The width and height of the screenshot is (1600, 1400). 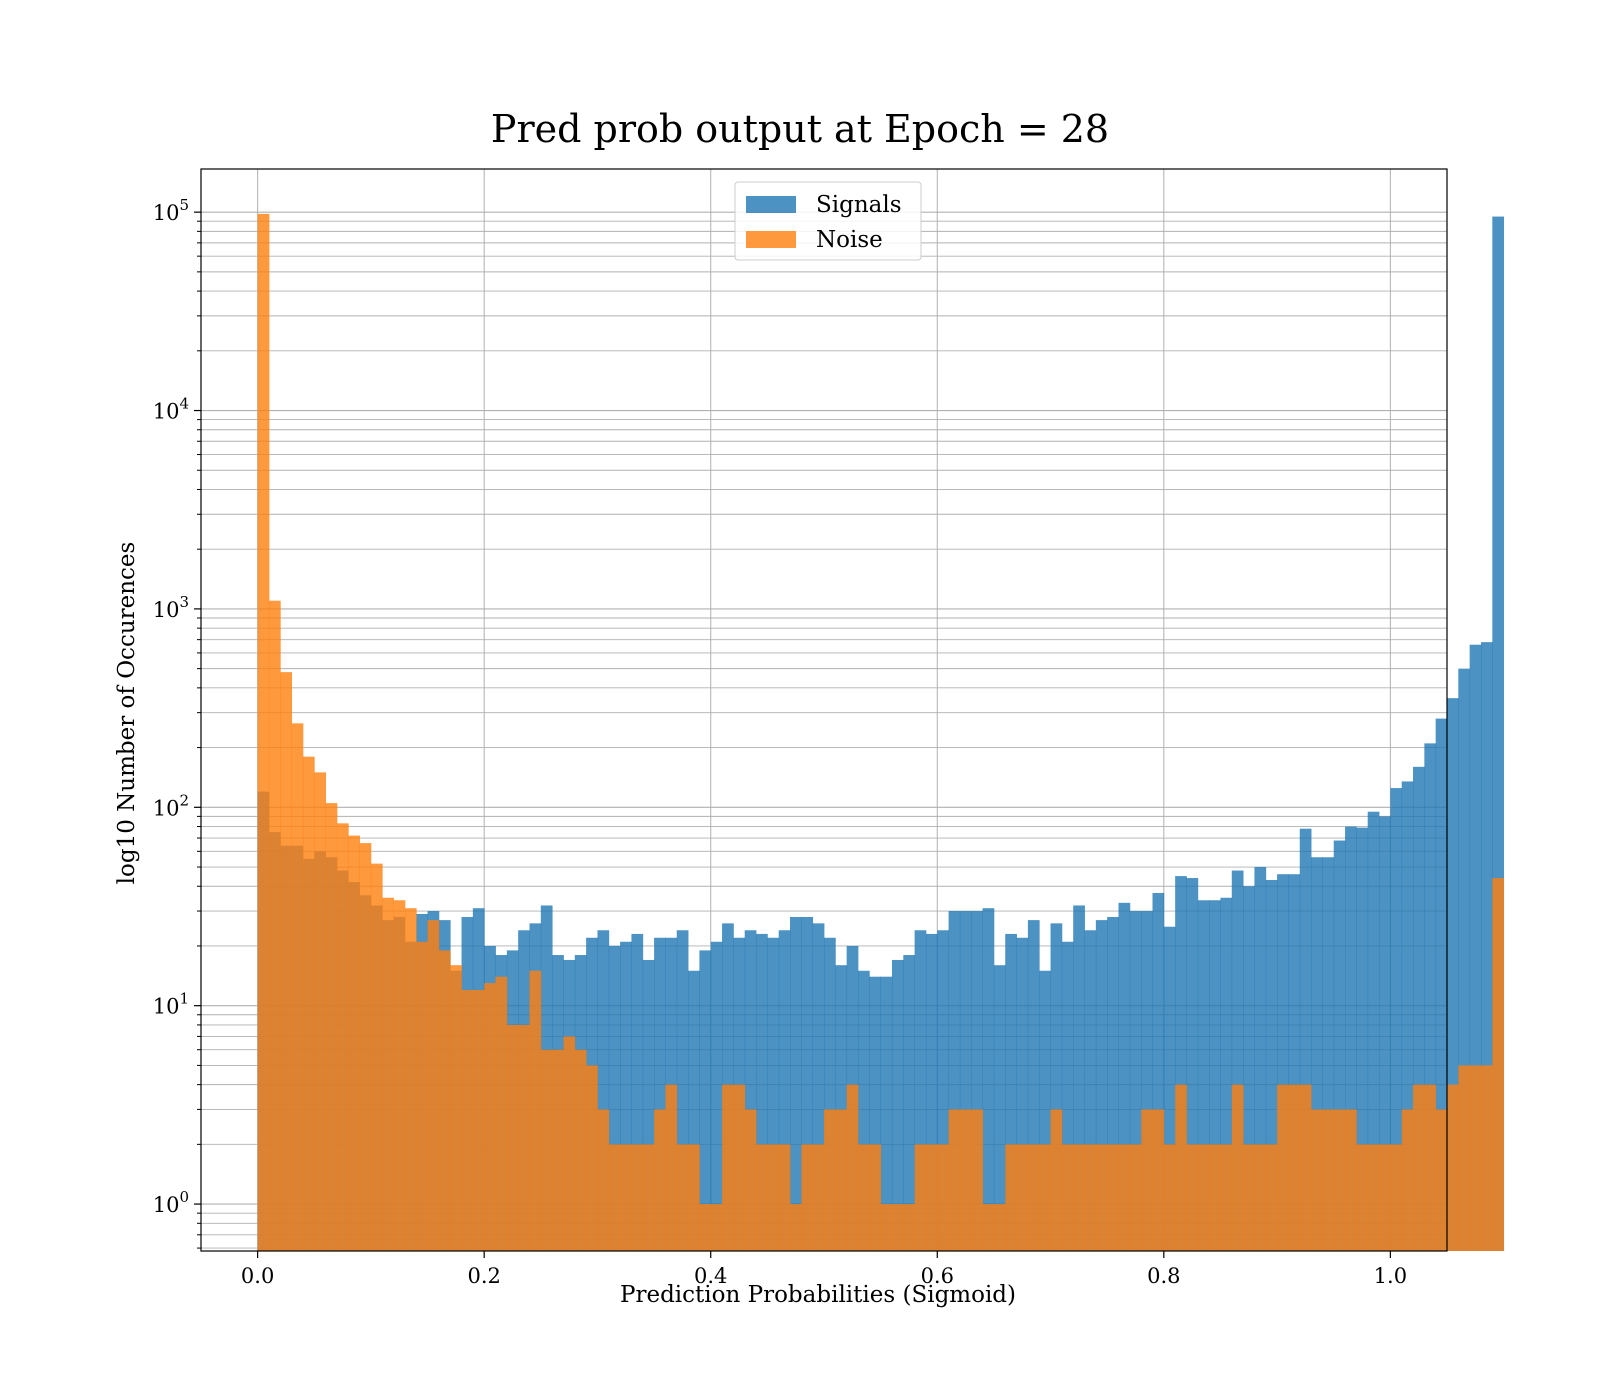 I want to click on x-tick-label: 0.2, so click(x=483, y=1276).